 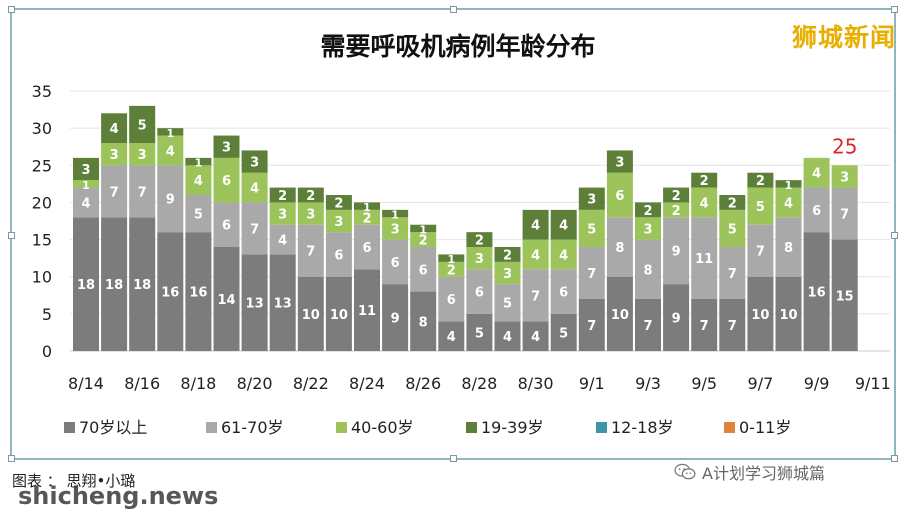 I want to click on y-tick-label: 15, so click(x=42, y=240).